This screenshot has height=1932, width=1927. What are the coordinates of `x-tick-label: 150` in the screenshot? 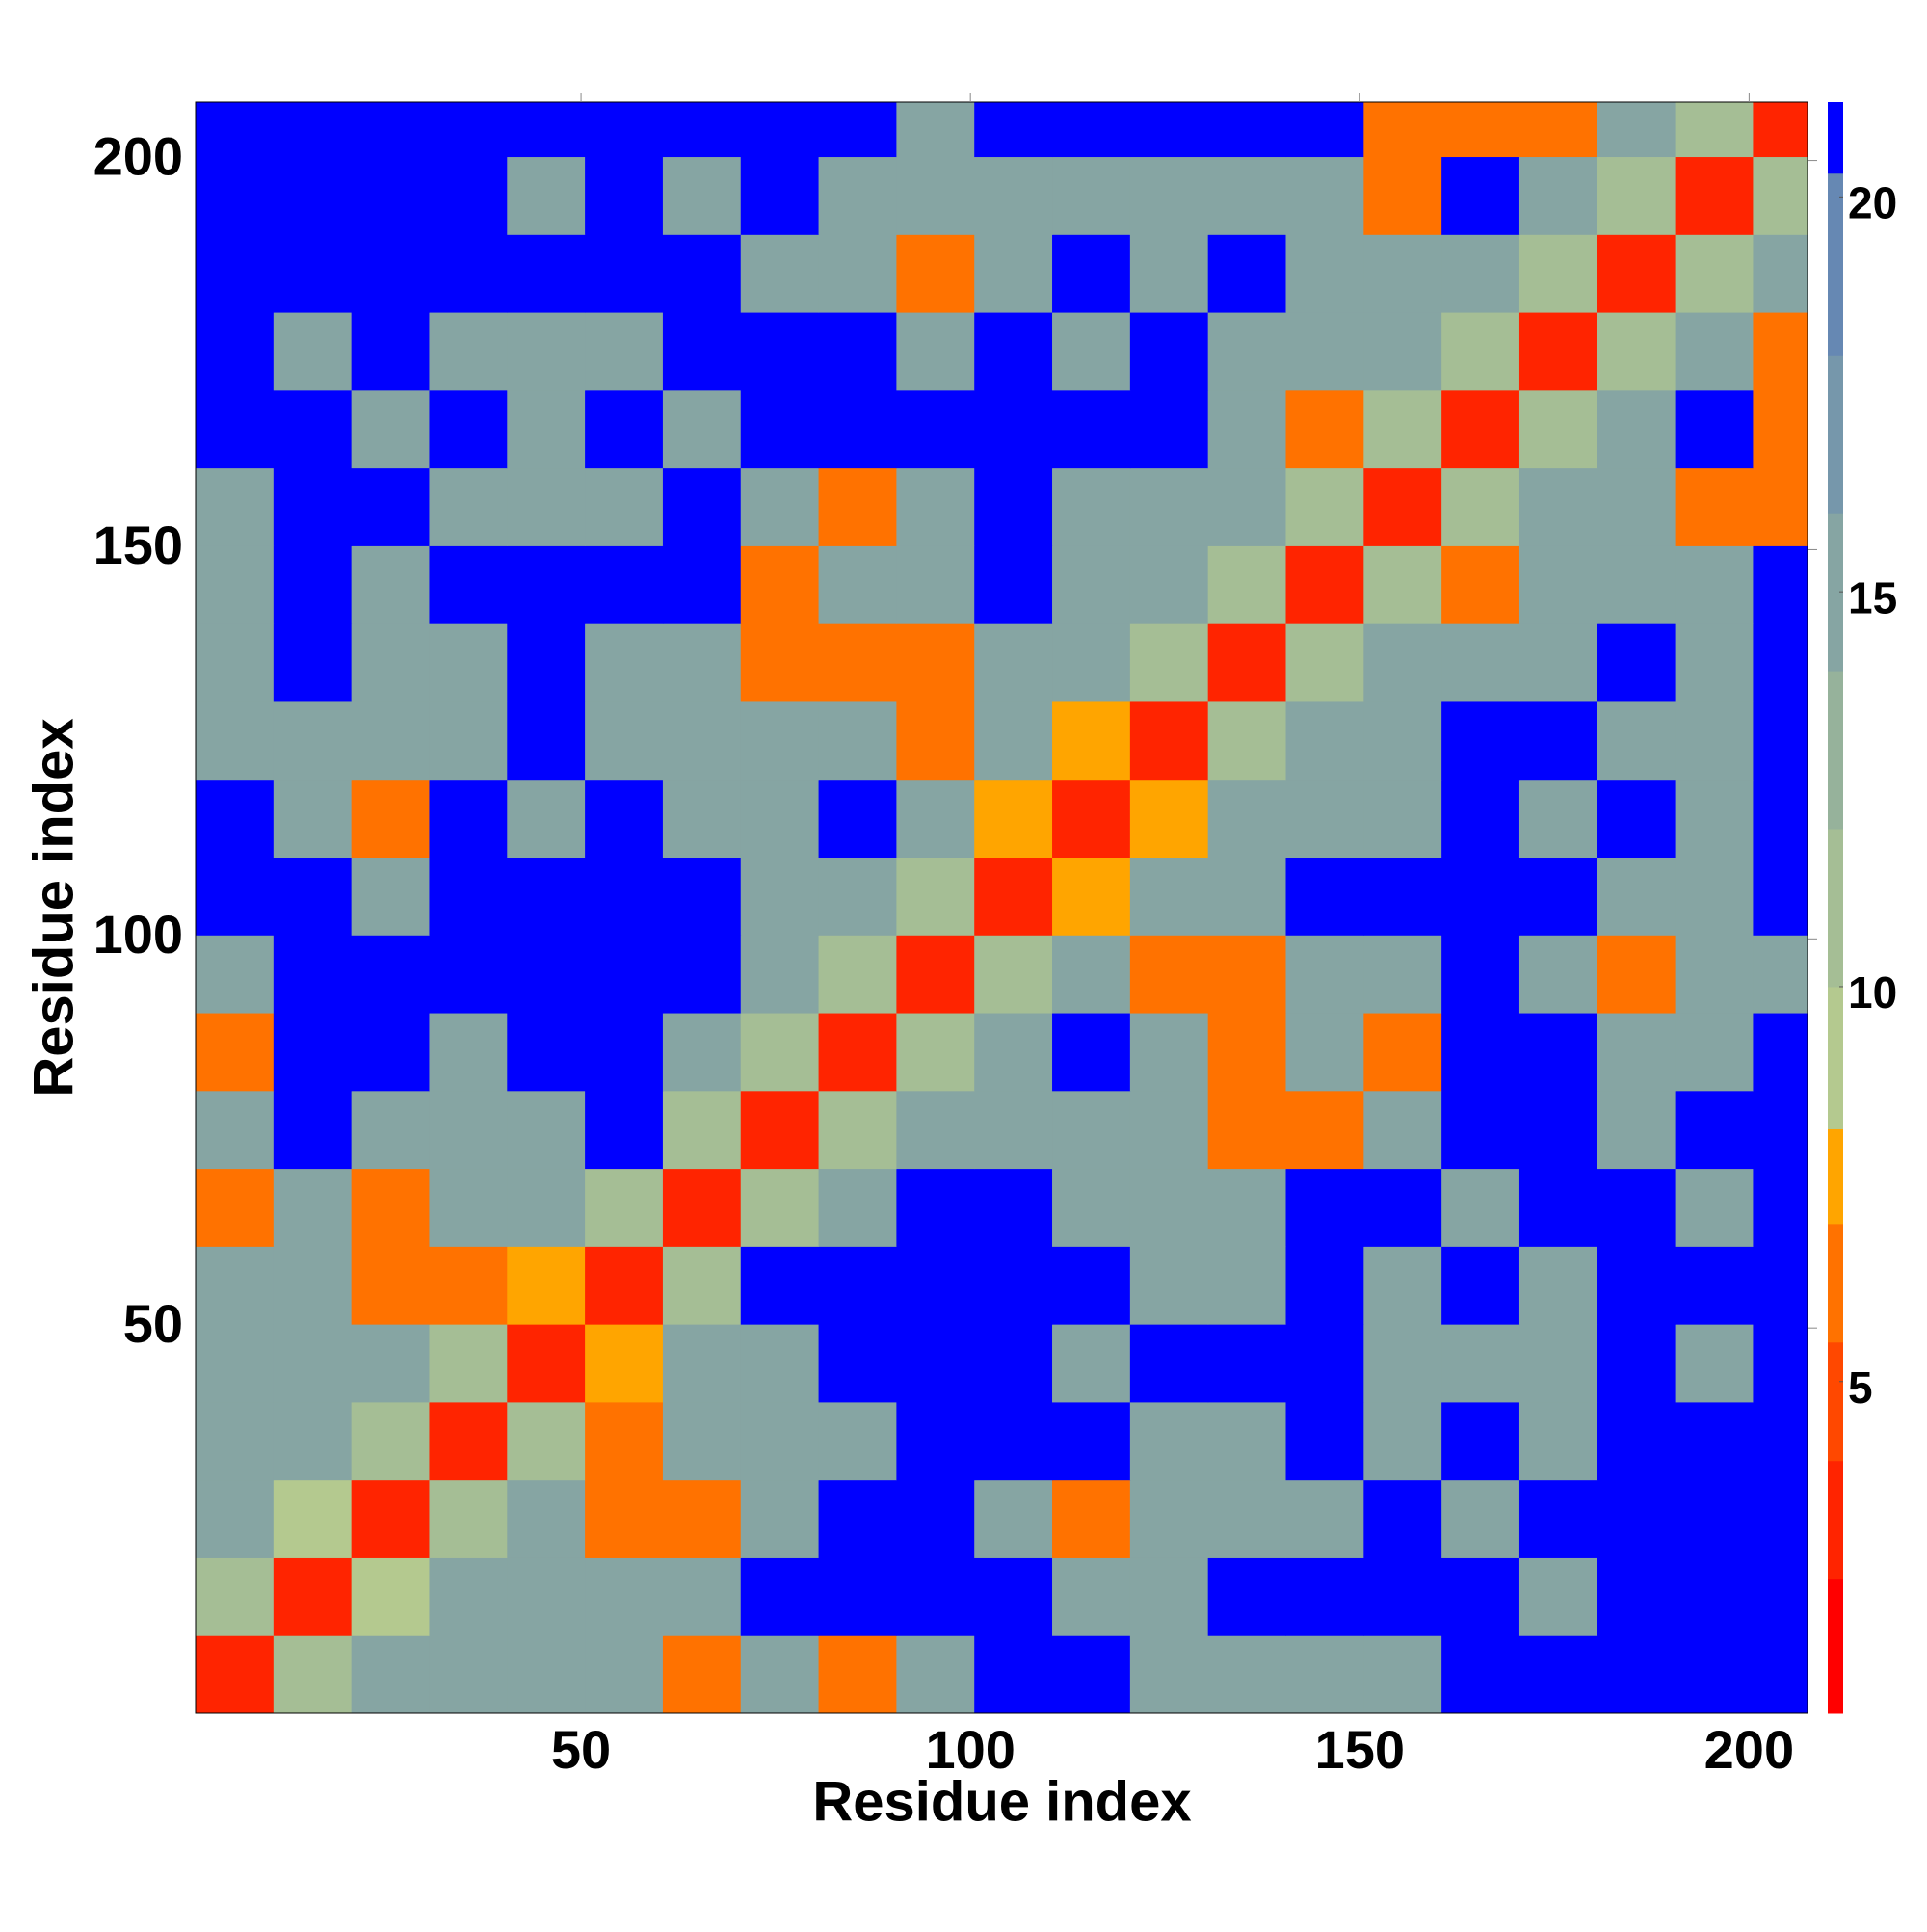 It's located at (1360, 1749).